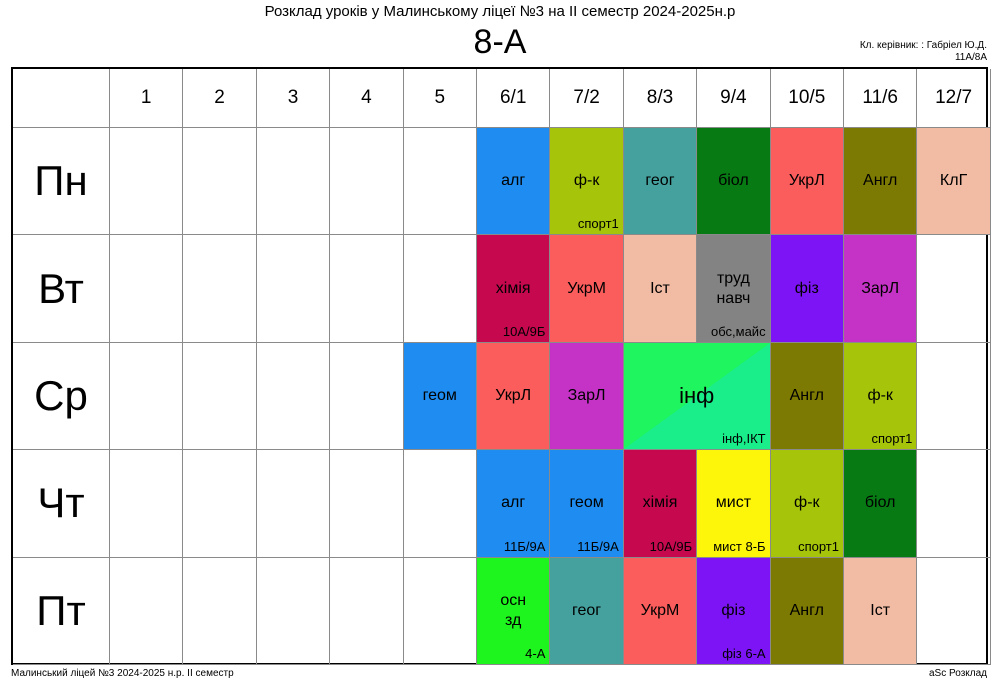 The image size is (1000, 681). I want to click on lesson-cell: КлГ, so click(953, 181).